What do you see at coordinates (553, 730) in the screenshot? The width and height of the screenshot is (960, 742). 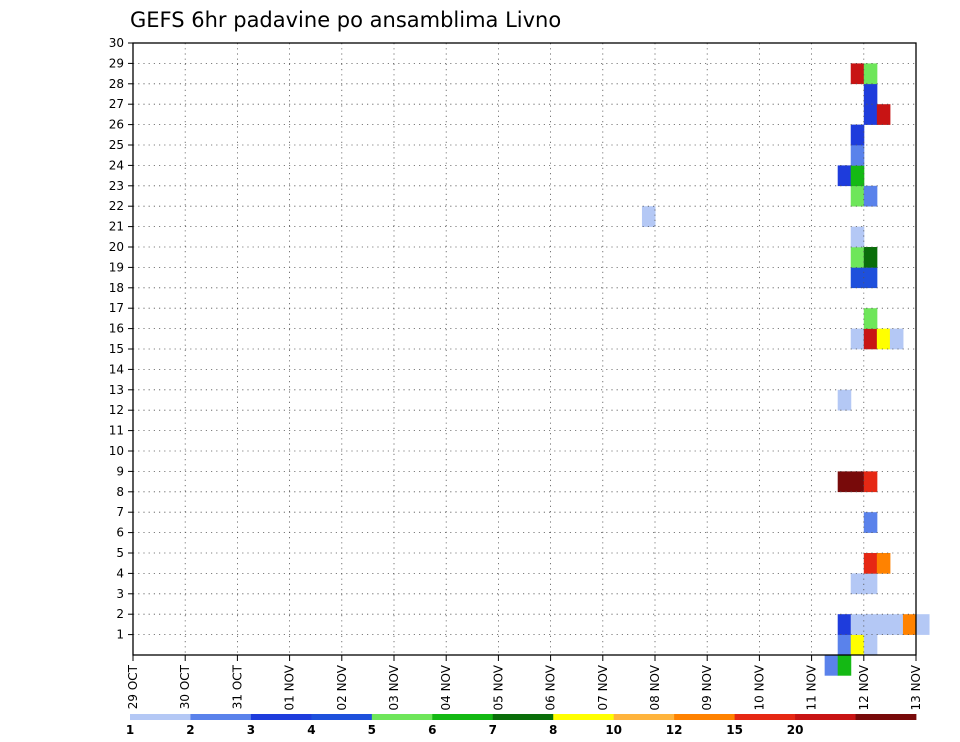 I see `legend-label: 8` at bounding box center [553, 730].